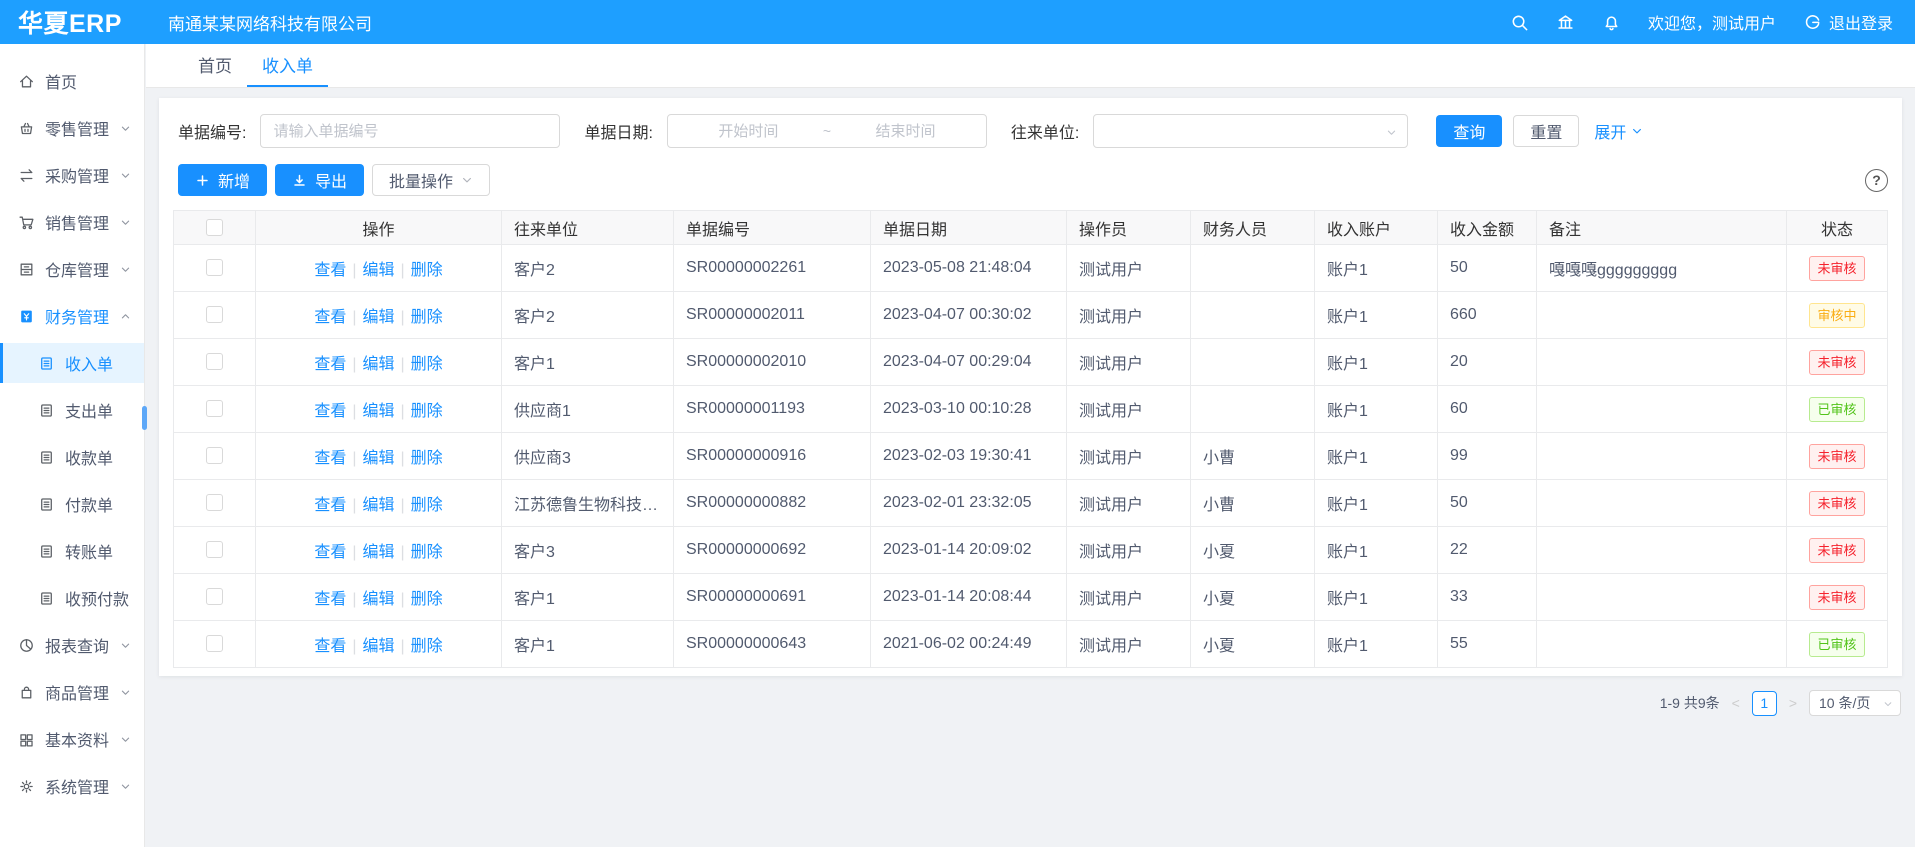 The image size is (1915, 847). What do you see at coordinates (1876, 180) in the screenshot?
I see `help-icon: ?` at bounding box center [1876, 180].